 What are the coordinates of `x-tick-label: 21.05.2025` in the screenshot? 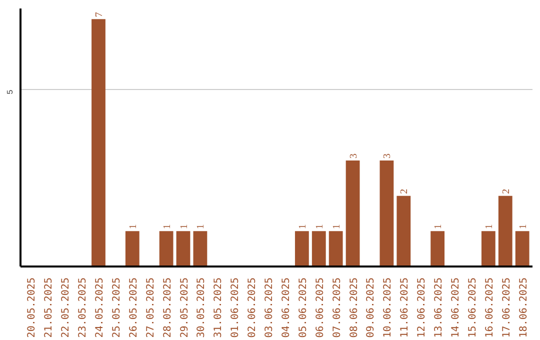 It's located at (49, 307).